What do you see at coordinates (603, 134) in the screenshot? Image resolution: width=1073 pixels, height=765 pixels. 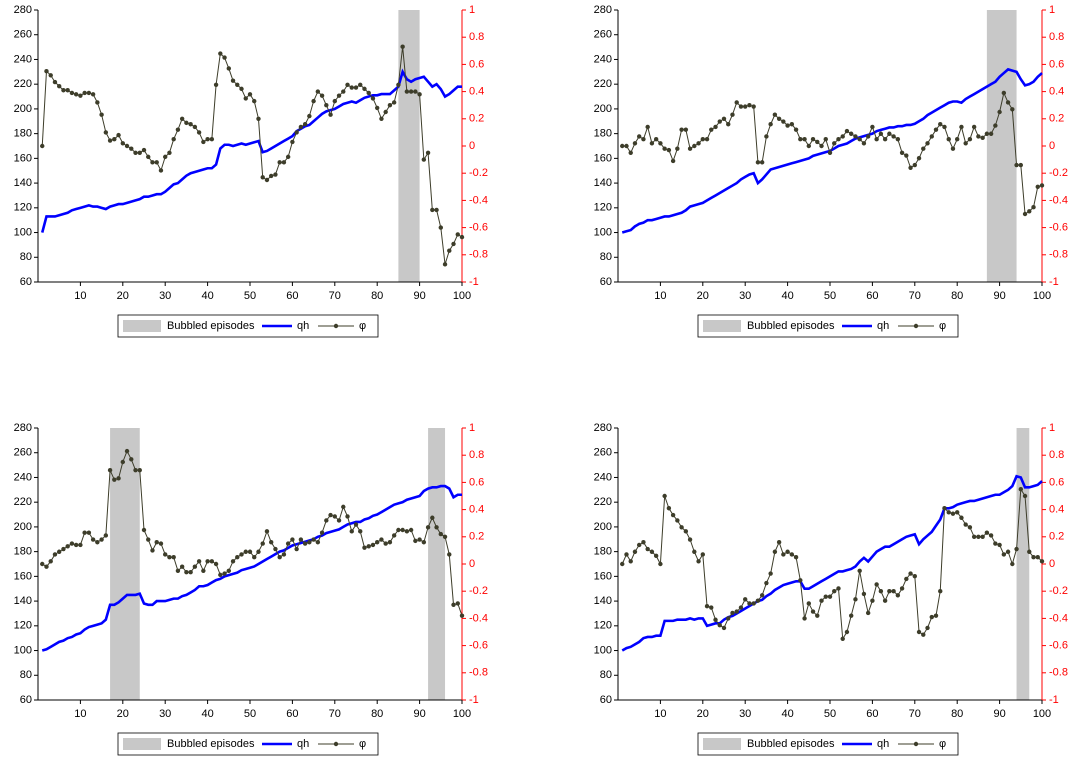 I see `y-tick-label: 180` at bounding box center [603, 134].